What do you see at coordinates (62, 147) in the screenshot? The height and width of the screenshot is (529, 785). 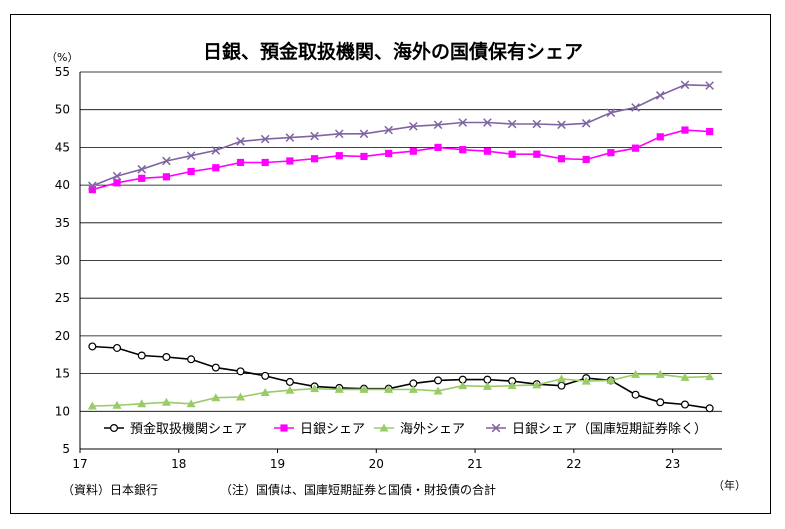 I see `y-tick-label: 45` at bounding box center [62, 147].